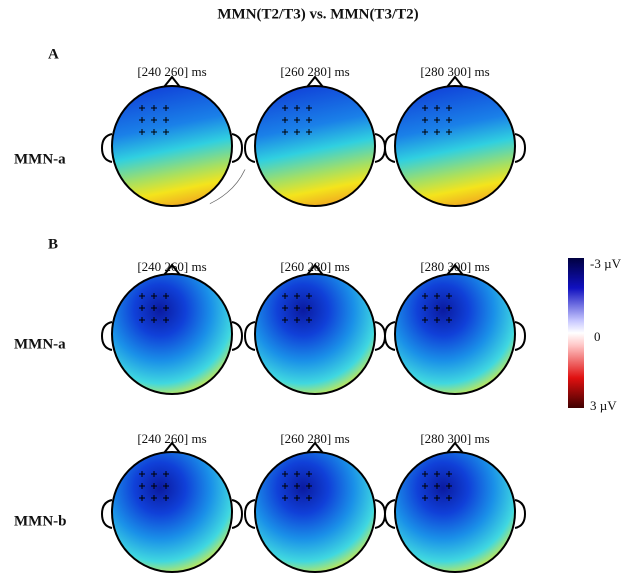 The image size is (637, 586). Describe the element at coordinates (317, 14) in the screenshot. I see `figure-title: MMN(T2/T3) vs. MMN(T3/T2)` at that location.